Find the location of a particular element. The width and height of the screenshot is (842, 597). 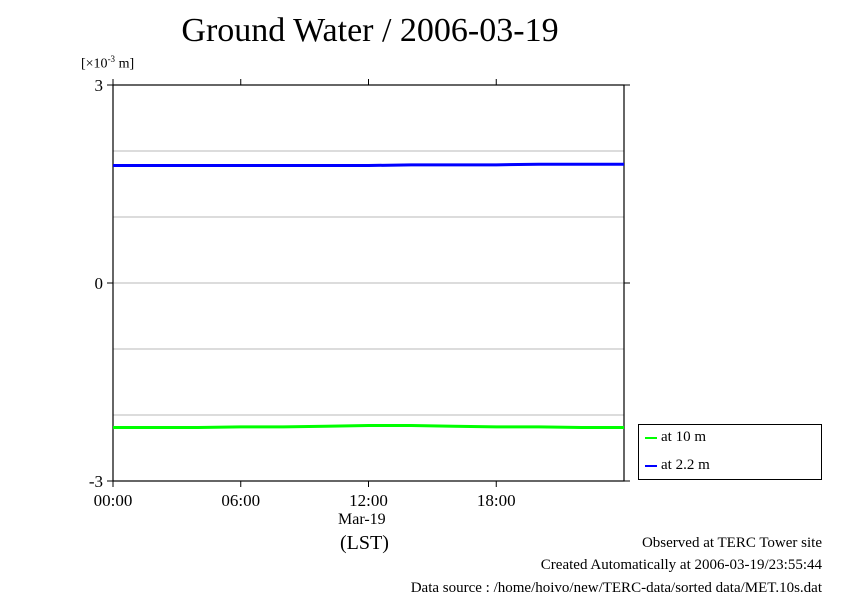

legend-label-2-2m: at 2.2 m is located at coordinates (685, 465).